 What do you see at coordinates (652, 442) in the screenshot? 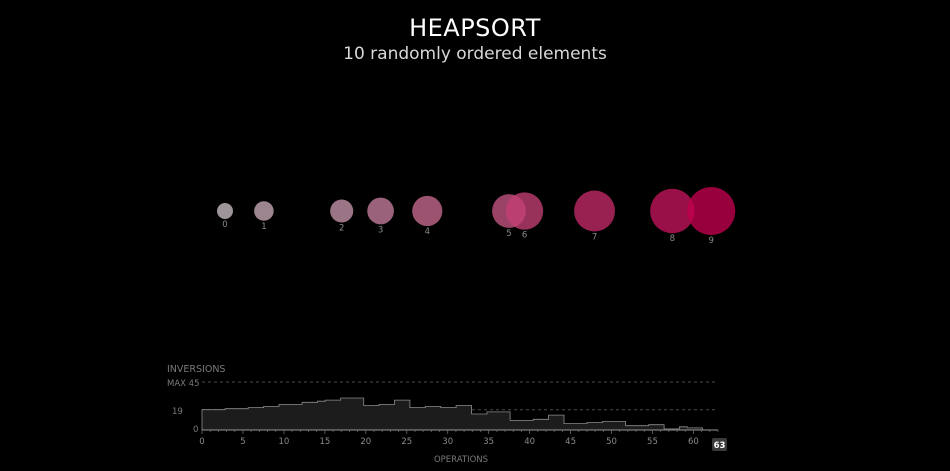
I see `x-tick-label-55: 55` at bounding box center [652, 442].